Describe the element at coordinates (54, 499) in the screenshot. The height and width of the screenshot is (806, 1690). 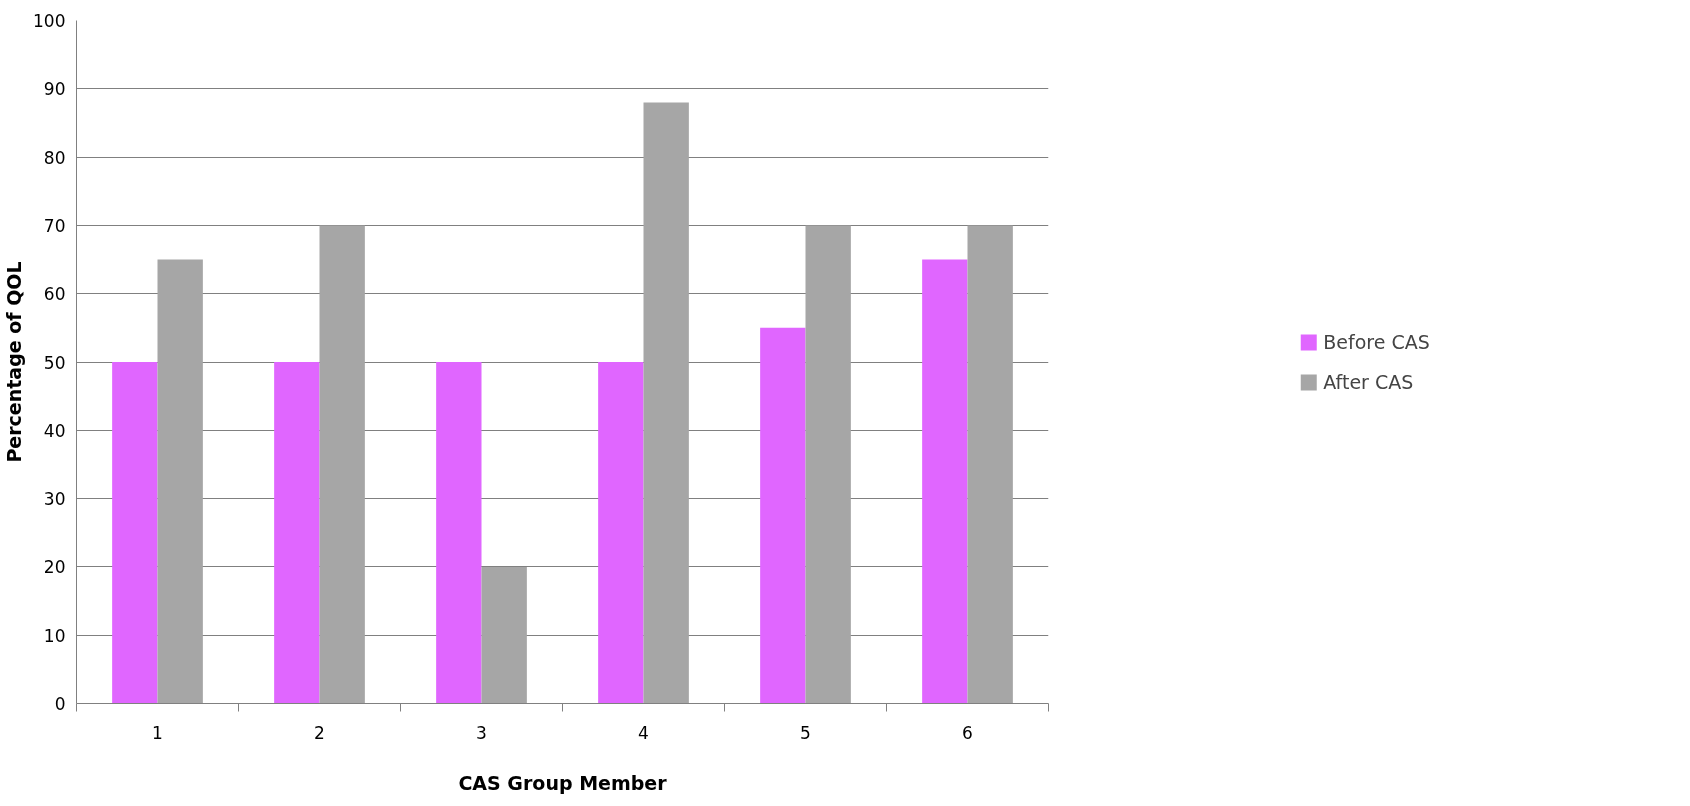
I see `y-tick-label: 30` at that location.